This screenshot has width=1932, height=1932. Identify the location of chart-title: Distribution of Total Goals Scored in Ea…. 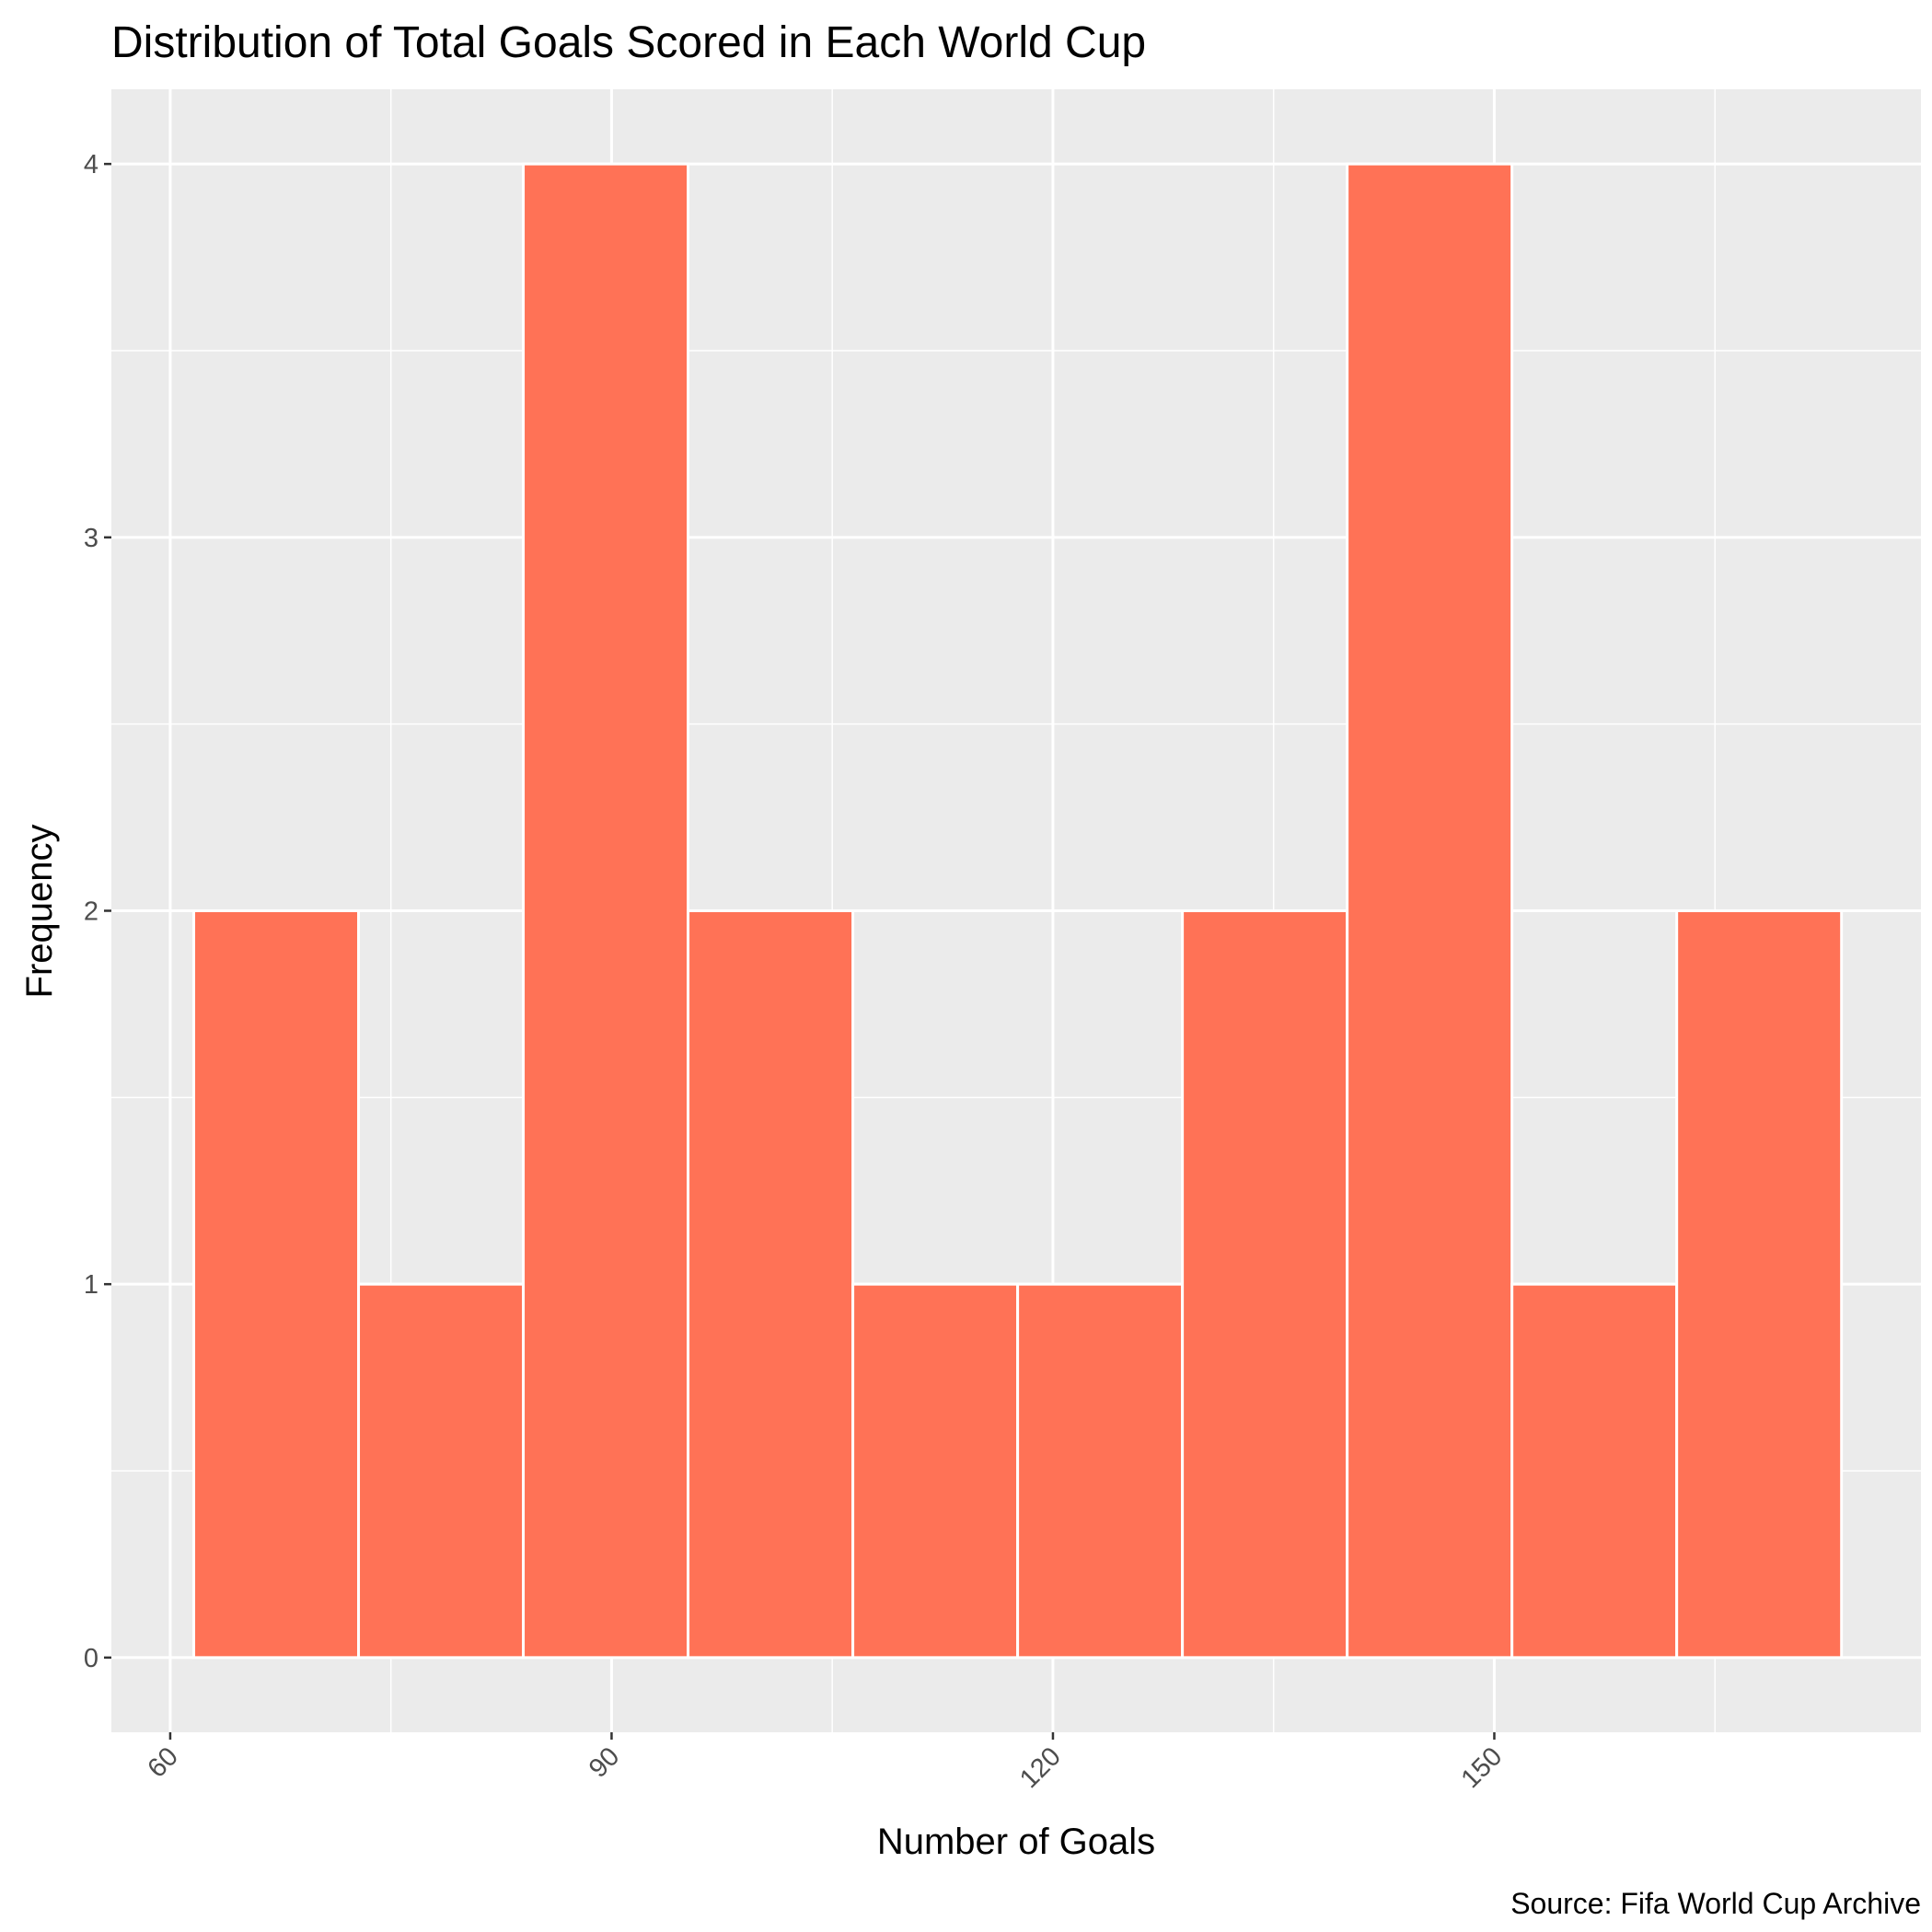
(628, 42).